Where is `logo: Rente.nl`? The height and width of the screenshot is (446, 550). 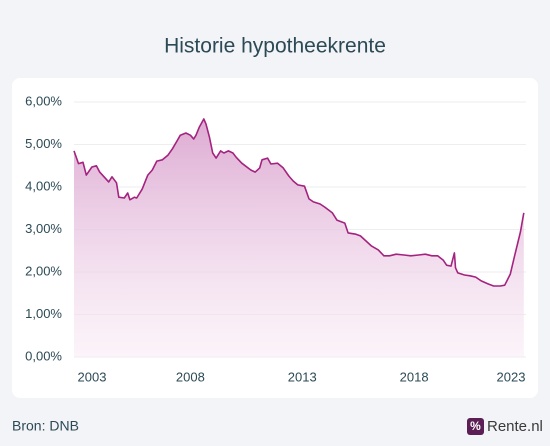
logo: Rente.nl is located at coordinates (515, 426).